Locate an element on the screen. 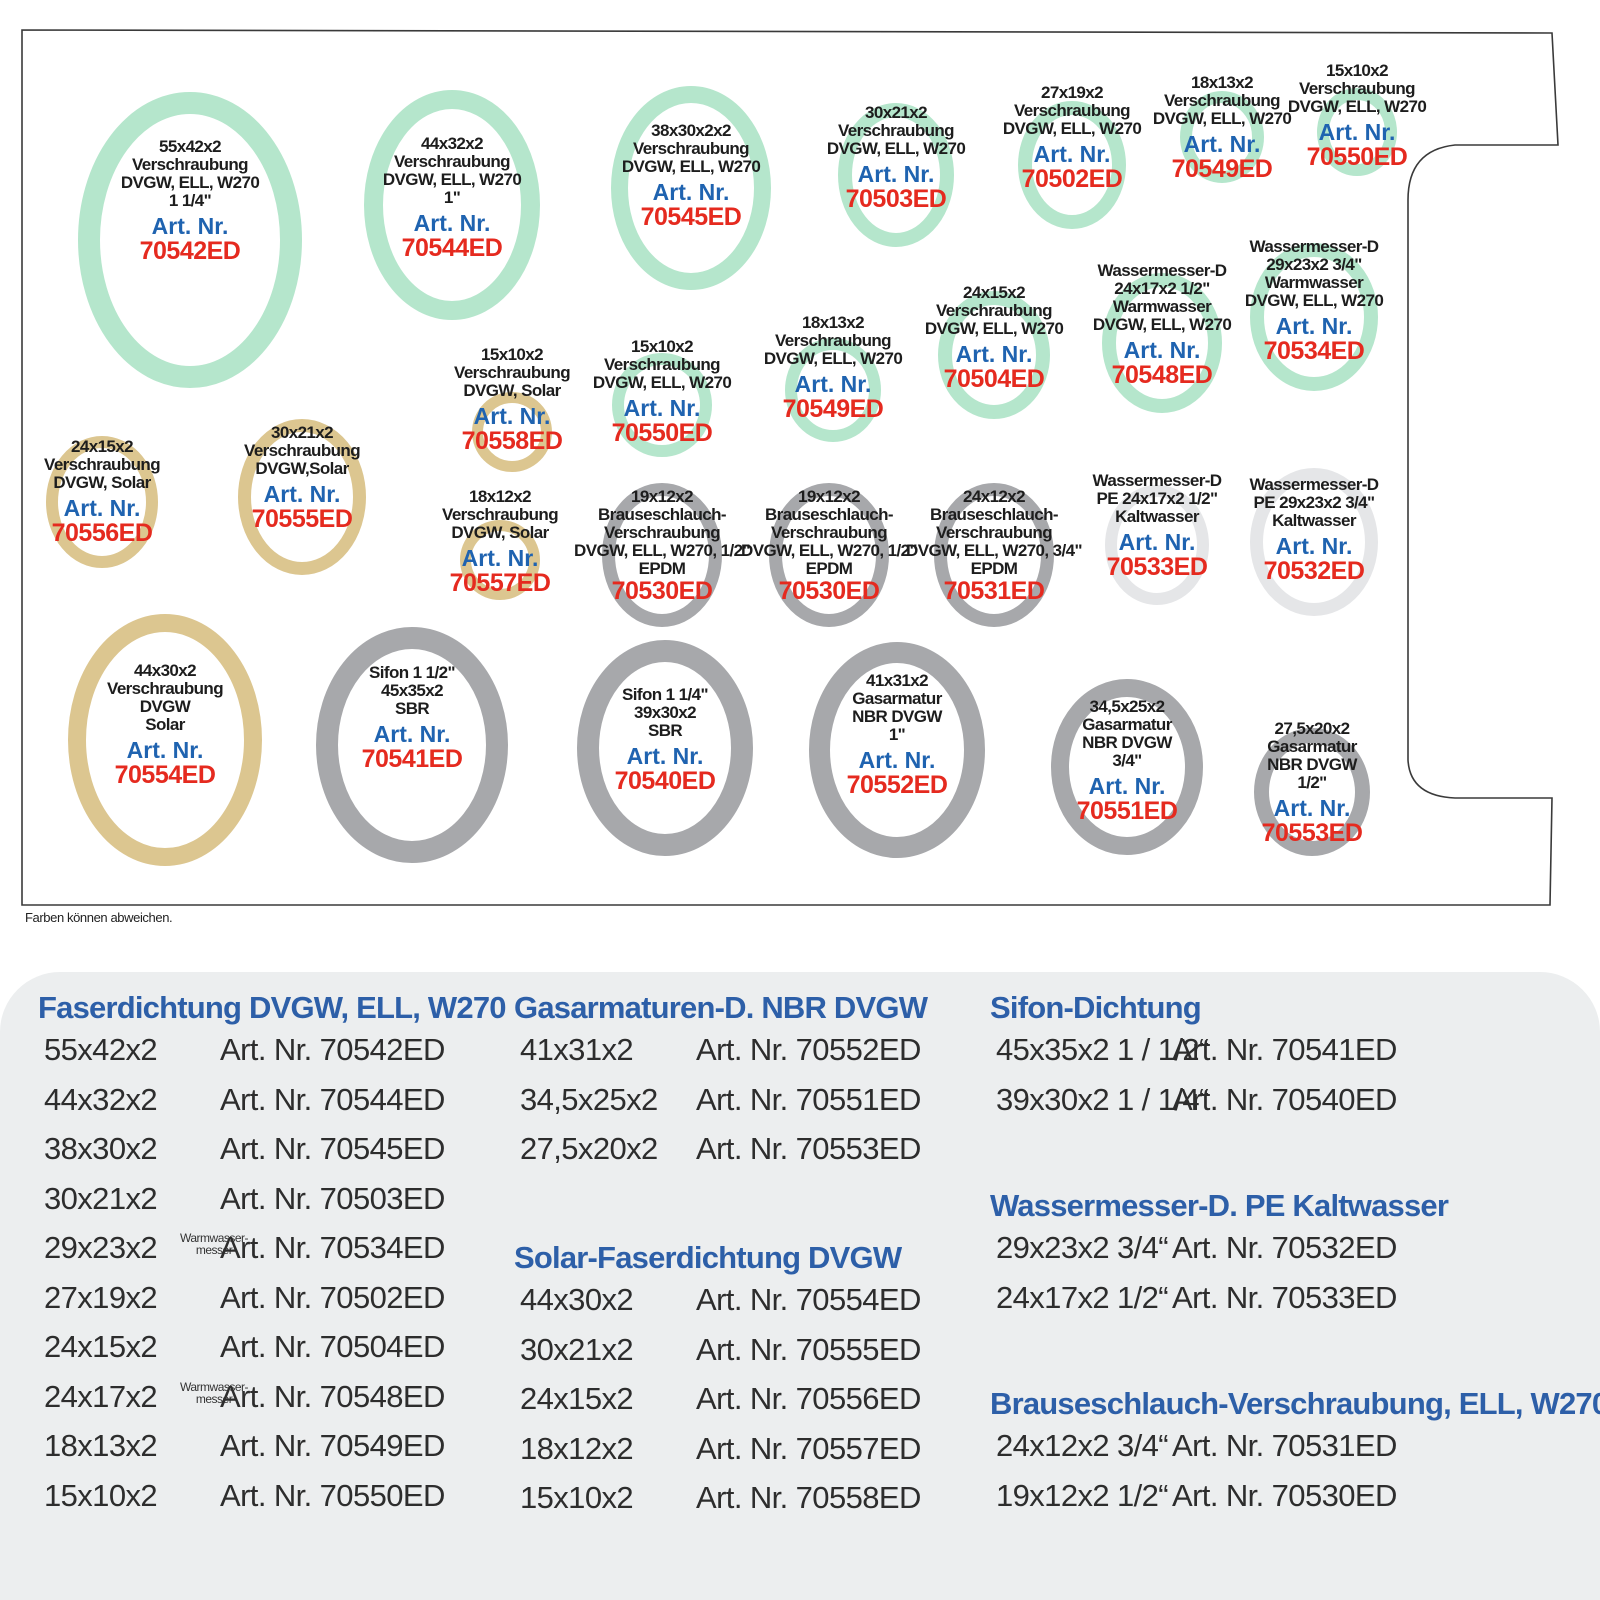  article-number: Art. Nr. 70531ED is located at coordinates (1284, 1445).